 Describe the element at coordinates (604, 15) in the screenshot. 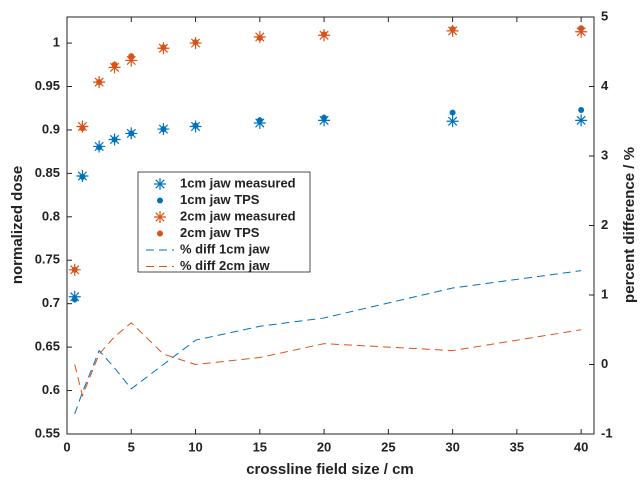

I see `y2-tick-label: 5` at that location.